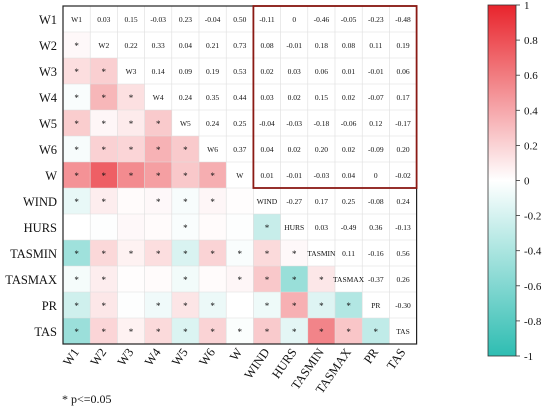  I want to click on cell-PR-TASMAX, so click(349, 305).